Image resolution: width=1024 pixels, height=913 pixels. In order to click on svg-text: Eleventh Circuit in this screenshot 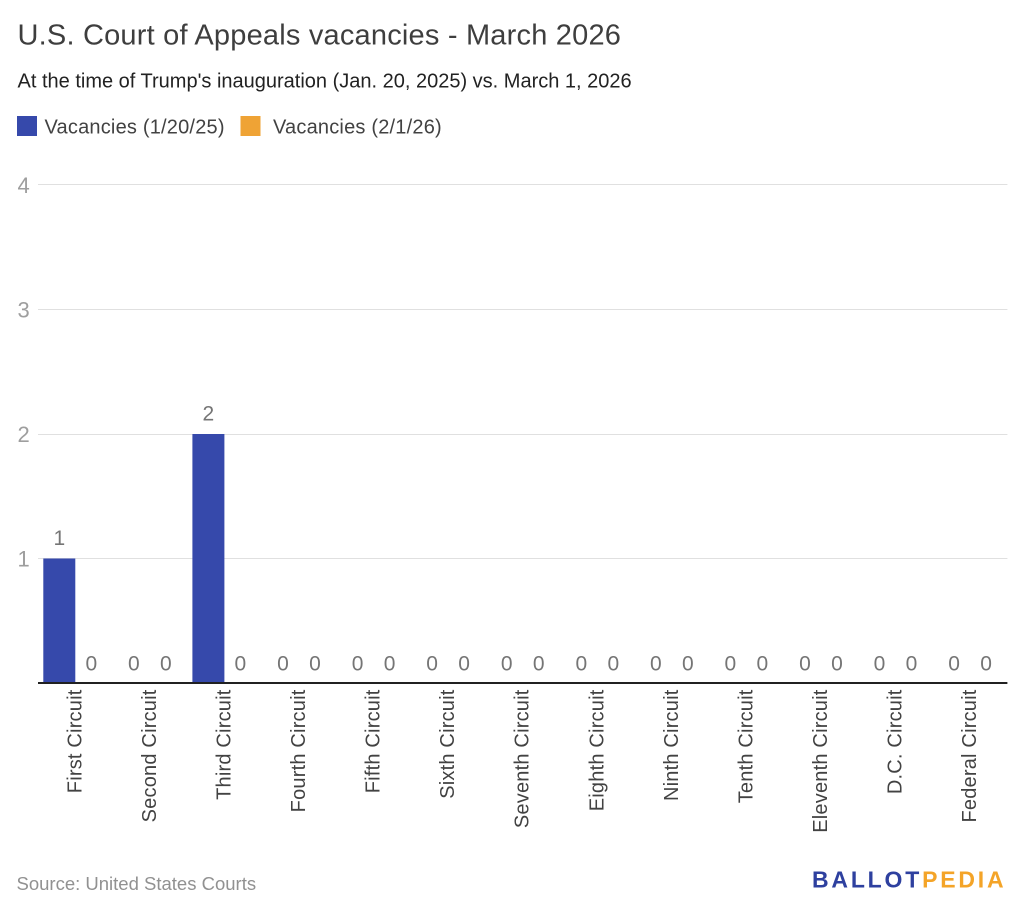, I will do `click(821, 761)`.